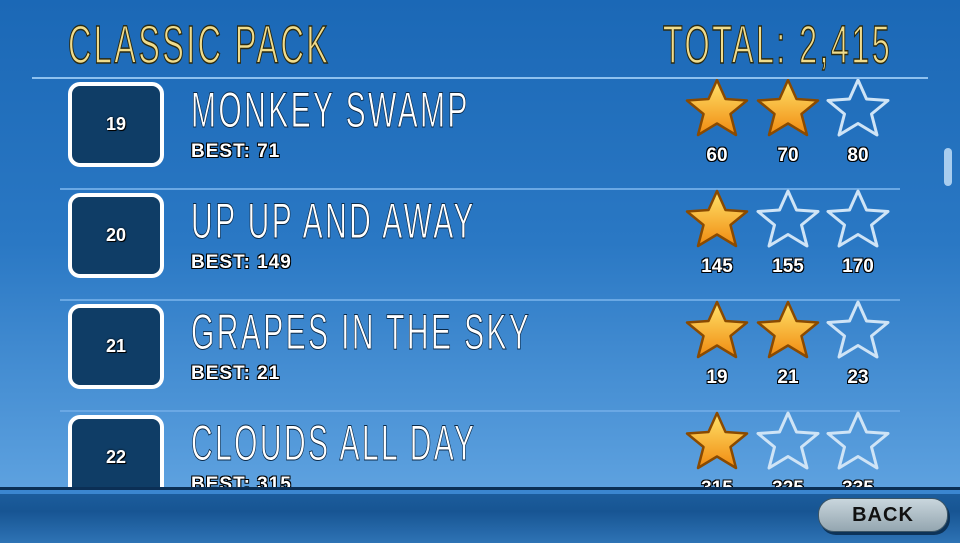 Image resolution: width=960 pixels, height=543 pixels. I want to click on level-number-box: 20, so click(116, 235).